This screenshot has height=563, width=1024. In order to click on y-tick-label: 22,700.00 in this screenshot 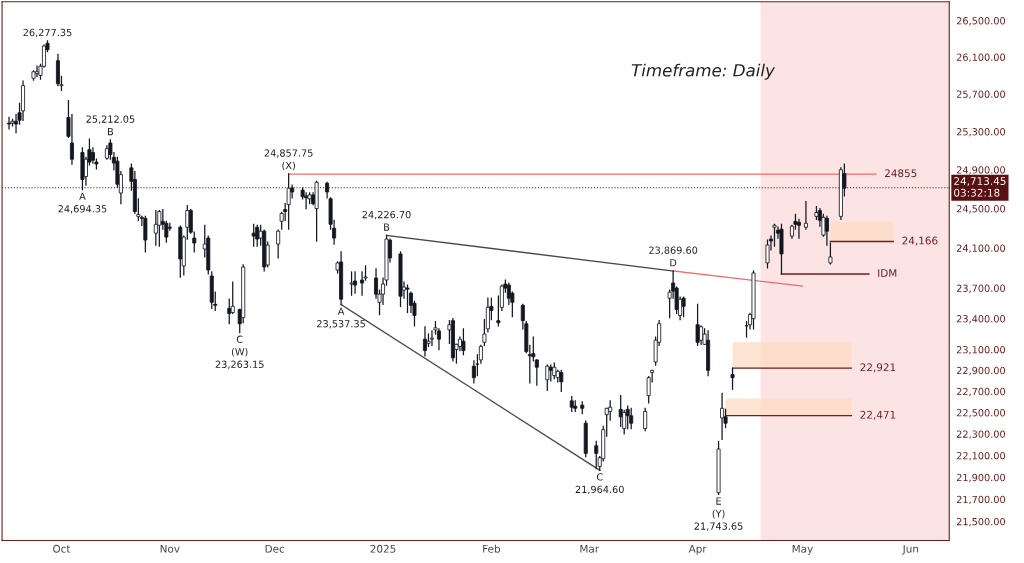, I will do `click(981, 392)`.